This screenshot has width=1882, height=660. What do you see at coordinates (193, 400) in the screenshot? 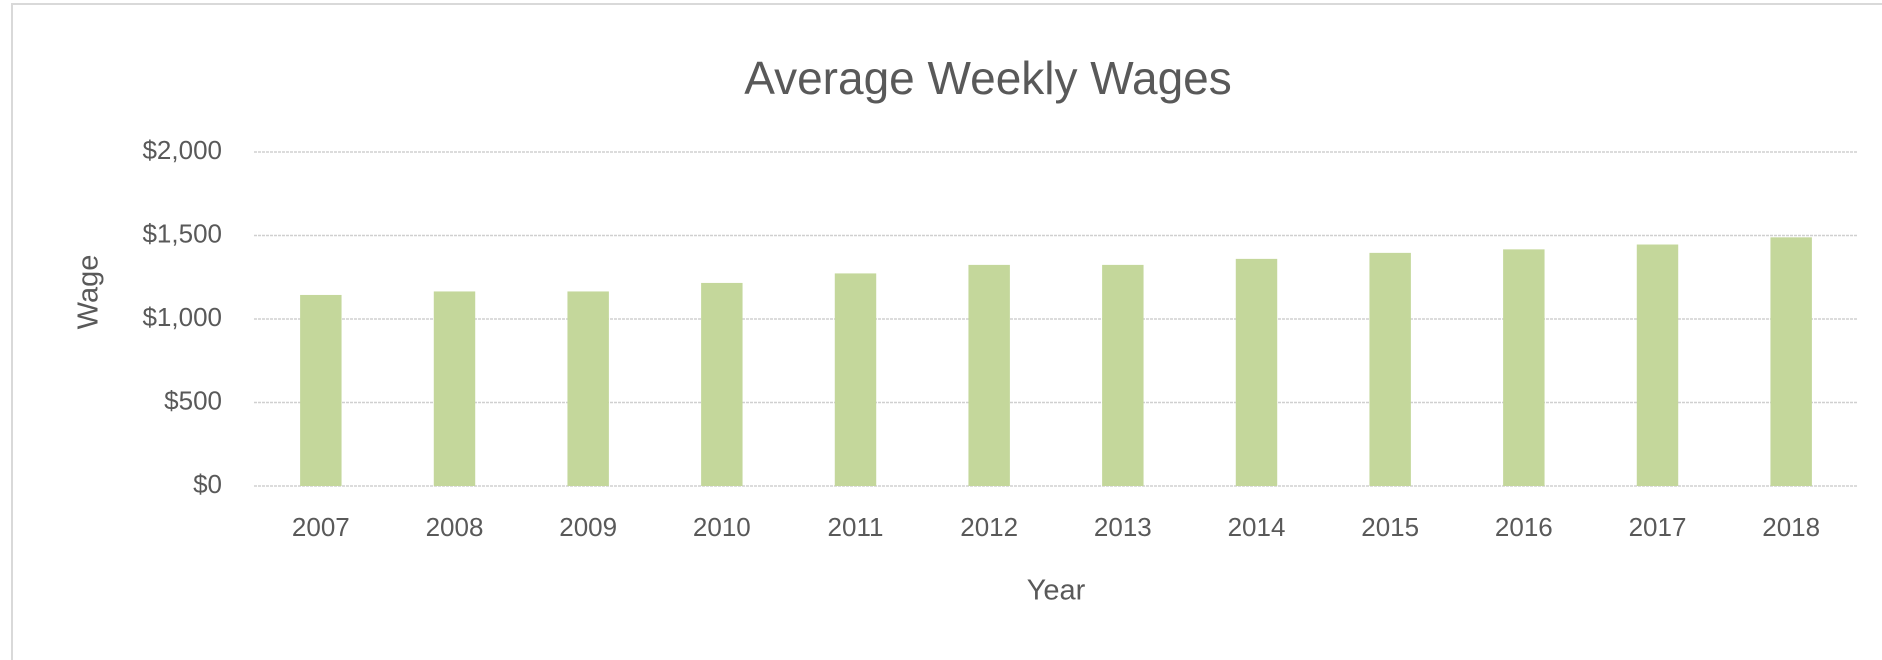
I see `y-tick-label: $500` at bounding box center [193, 400].